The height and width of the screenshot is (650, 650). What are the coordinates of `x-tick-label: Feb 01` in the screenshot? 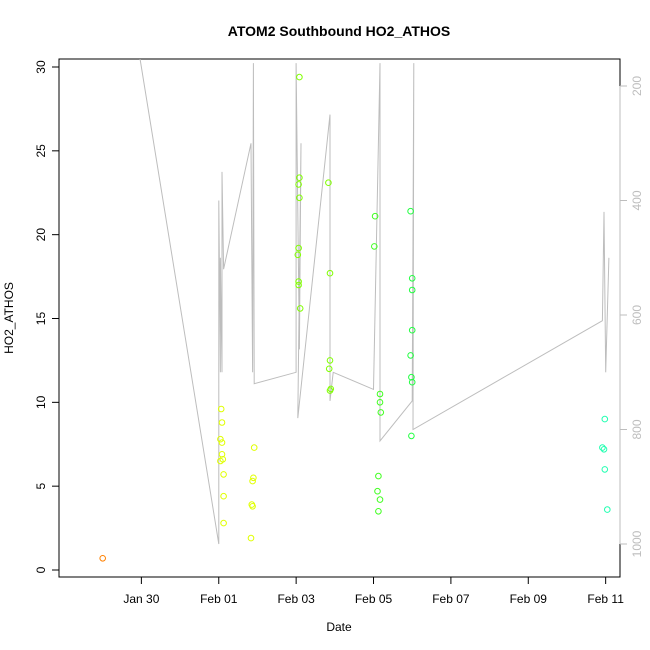 It's located at (219, 599).